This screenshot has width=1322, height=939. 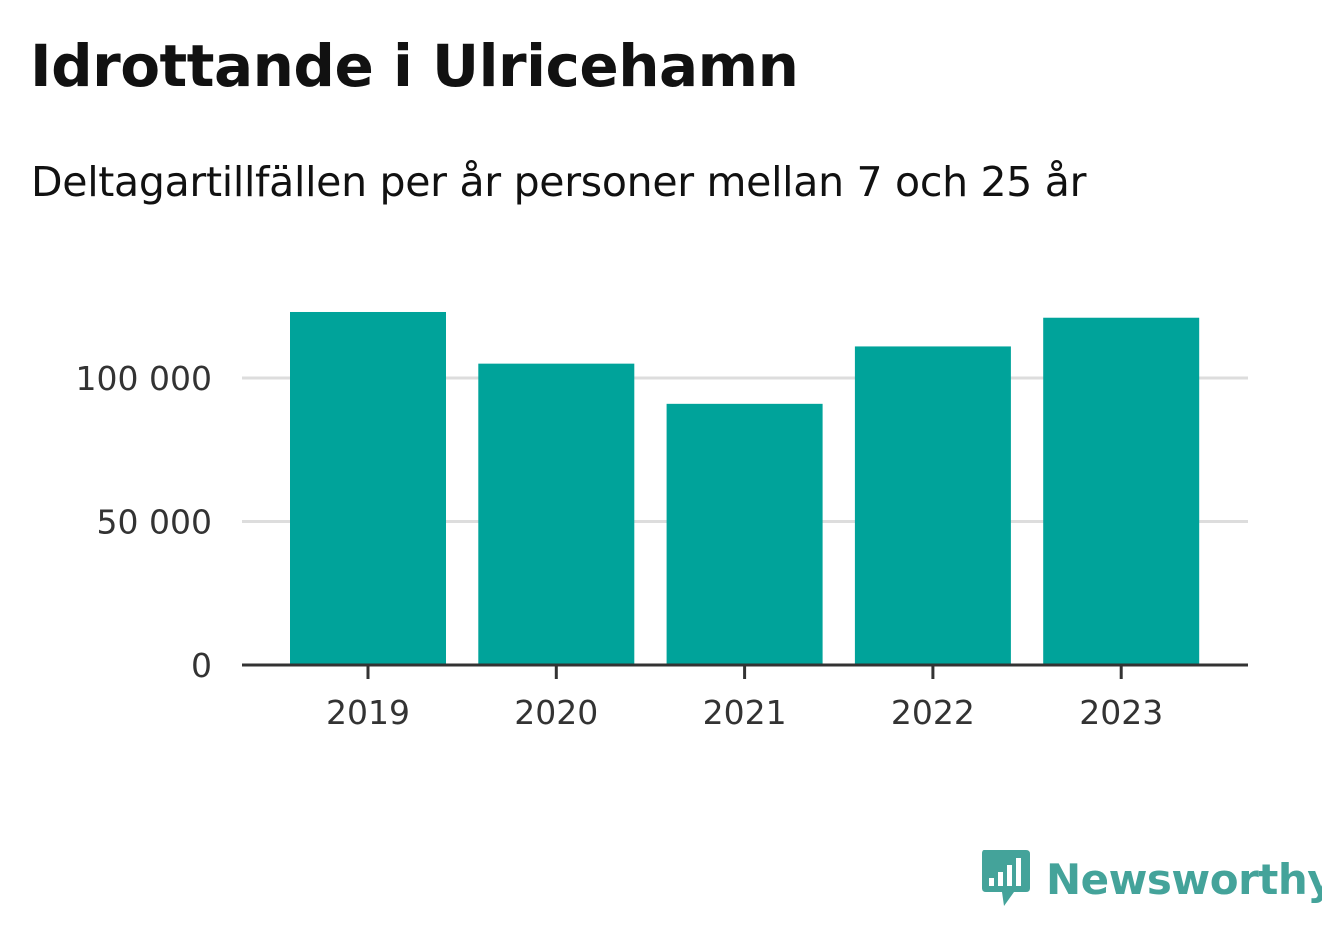 I want to click on newsworthy-logo-icon, so click(x=1006, y=878).